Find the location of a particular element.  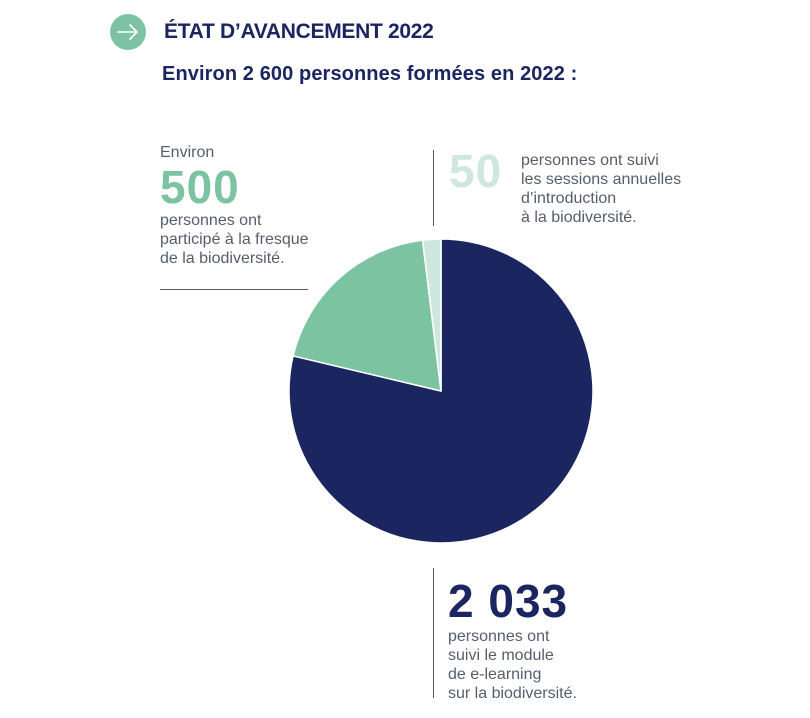

label-elearning-line: sur la biodiversité. is located at coordinates (512, 693).